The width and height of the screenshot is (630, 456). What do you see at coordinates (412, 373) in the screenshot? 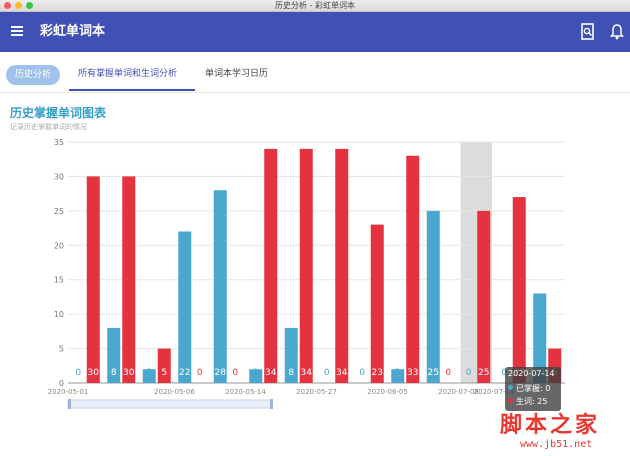
I see `bar-value-label: 33` at bounding box center [412, 373].